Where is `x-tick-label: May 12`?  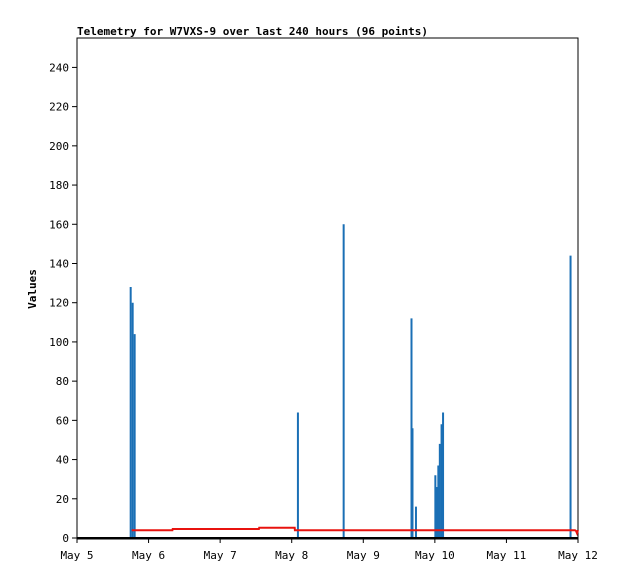 x-tick-label: May 12 is located at coordinates (578, 555).